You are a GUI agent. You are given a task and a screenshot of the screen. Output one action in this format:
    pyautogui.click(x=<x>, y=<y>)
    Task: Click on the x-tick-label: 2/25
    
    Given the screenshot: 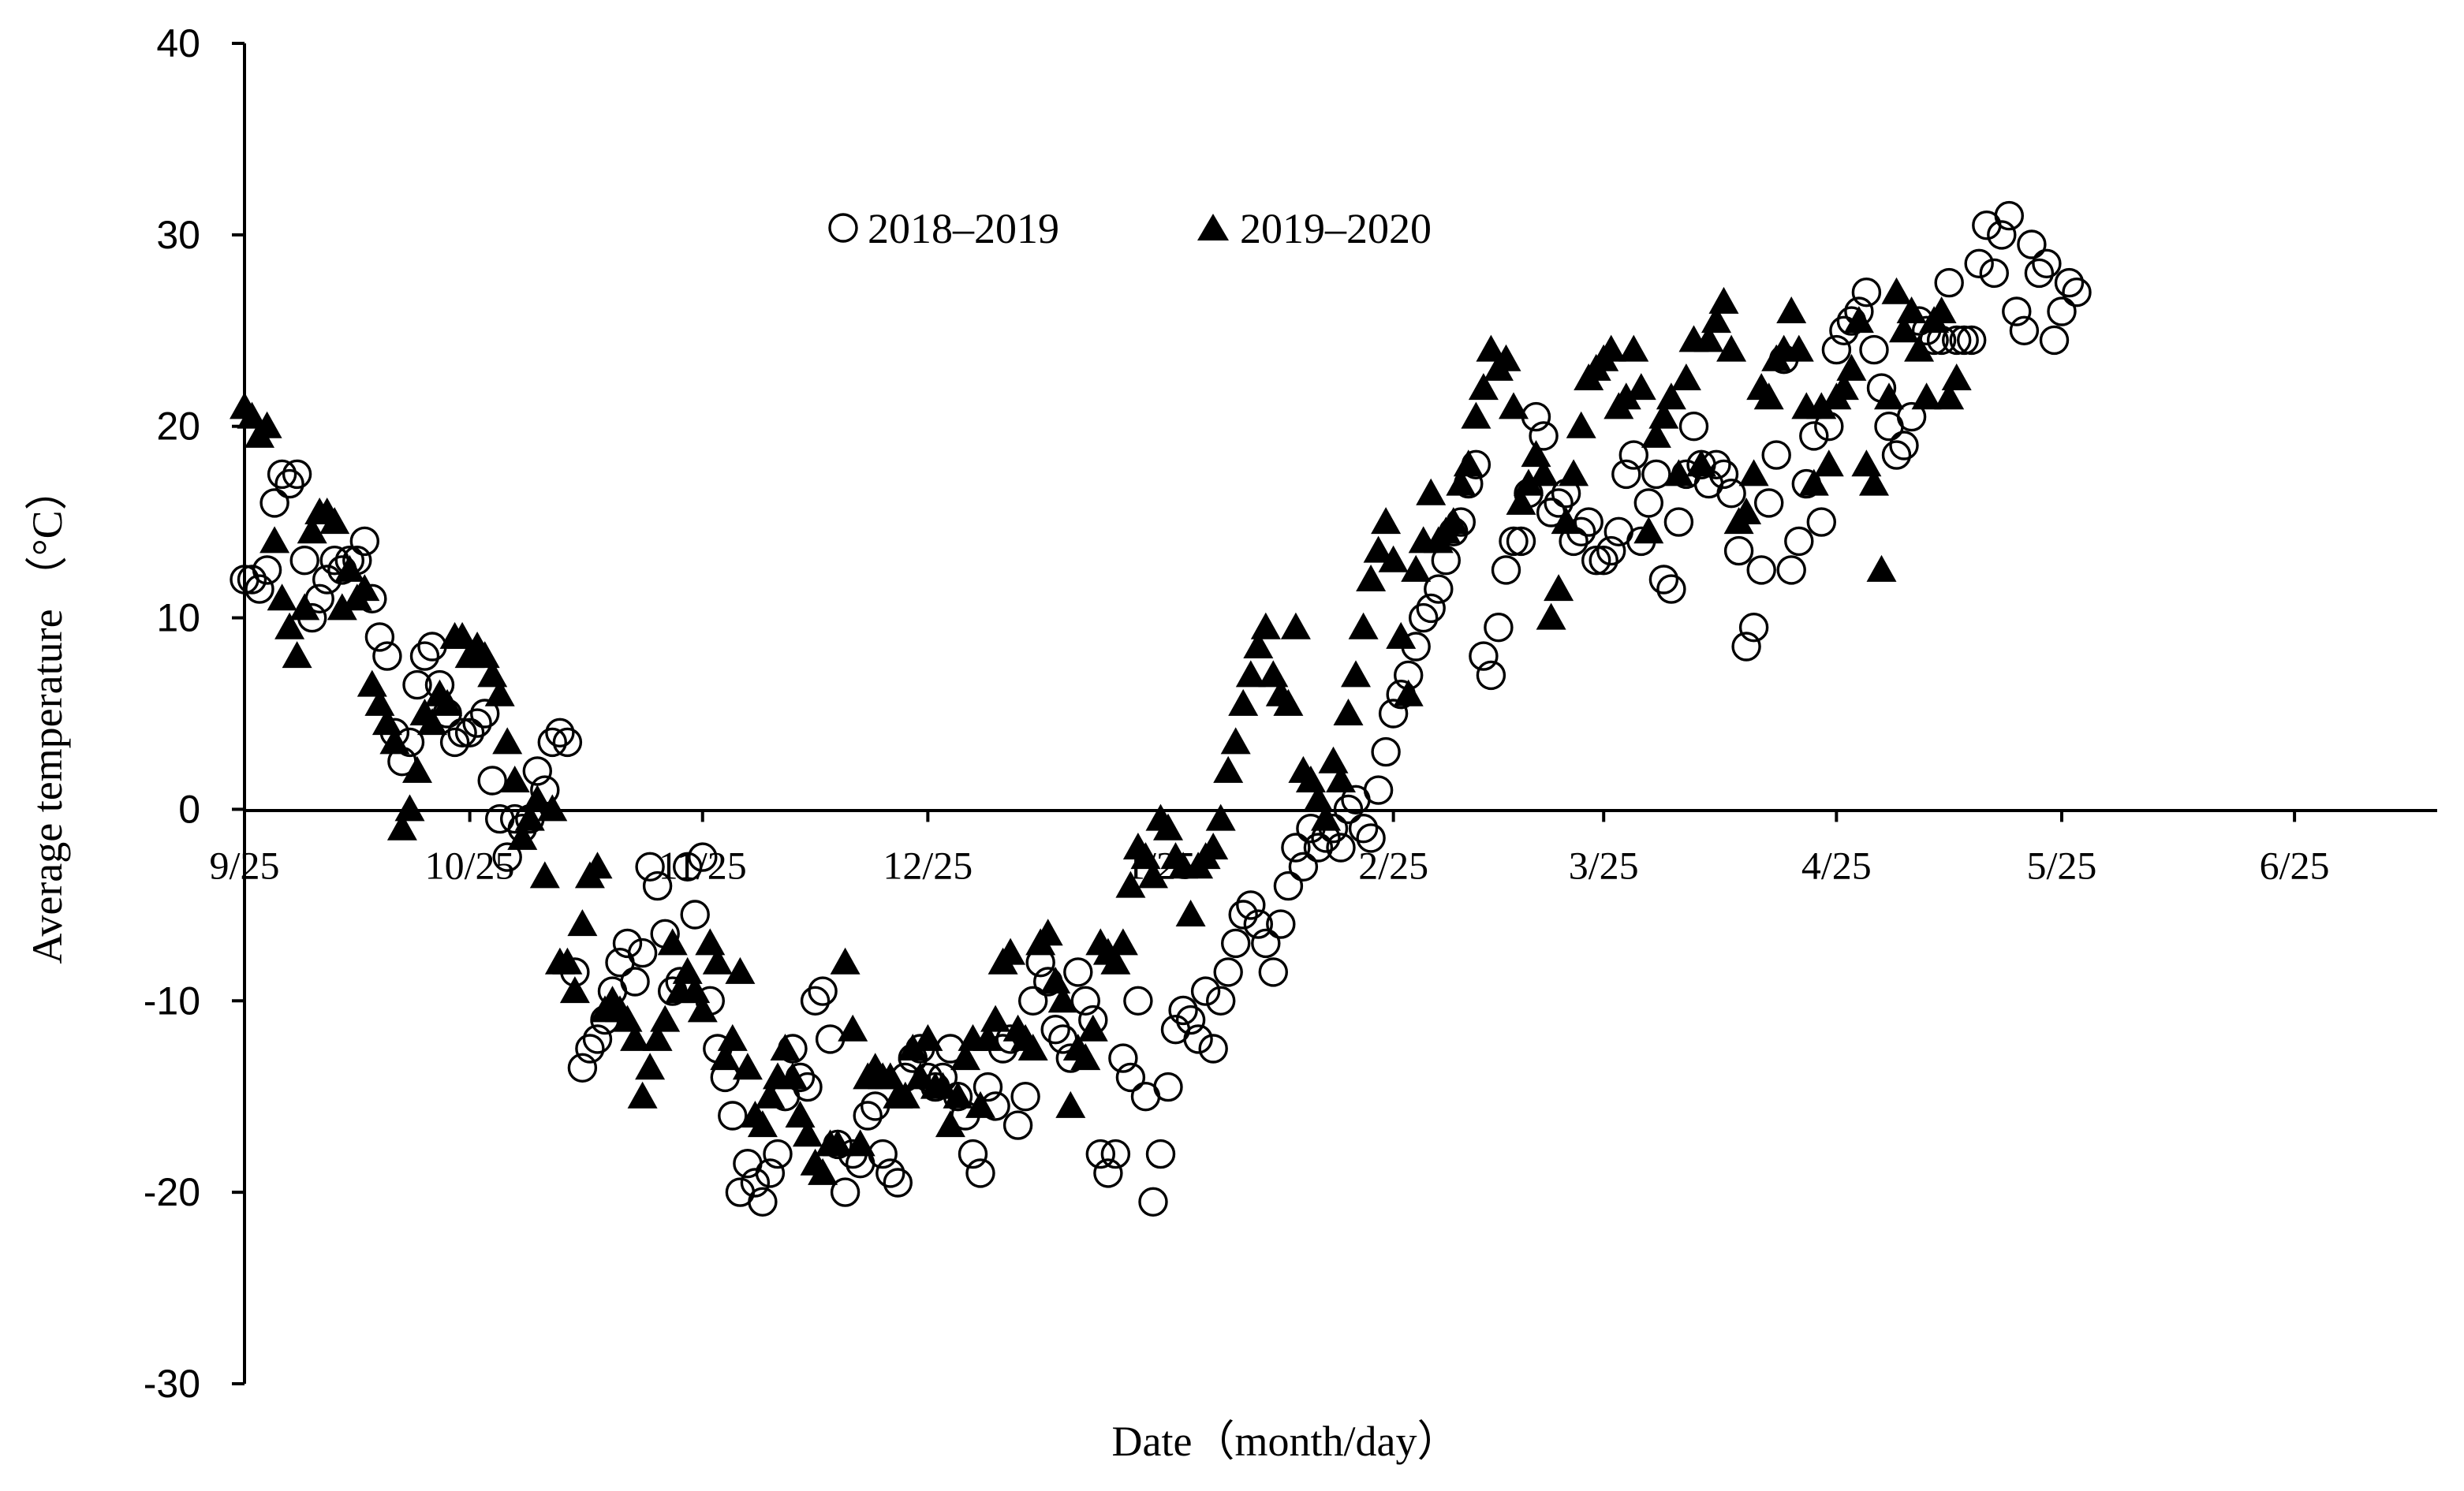 What is the action you would take?
    pyautogui.click(x=1393, y=865)
    